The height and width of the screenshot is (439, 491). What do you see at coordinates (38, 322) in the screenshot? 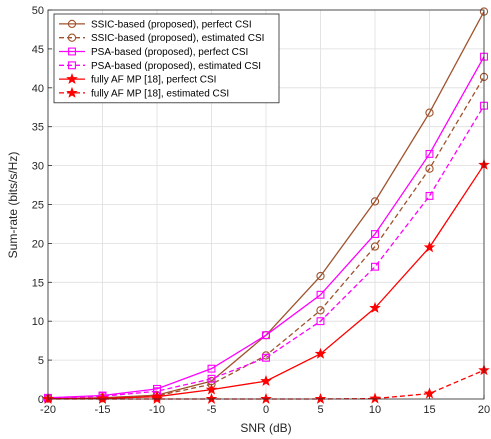
I see `y-tick-label: 10` at bounding box center [38, 322].